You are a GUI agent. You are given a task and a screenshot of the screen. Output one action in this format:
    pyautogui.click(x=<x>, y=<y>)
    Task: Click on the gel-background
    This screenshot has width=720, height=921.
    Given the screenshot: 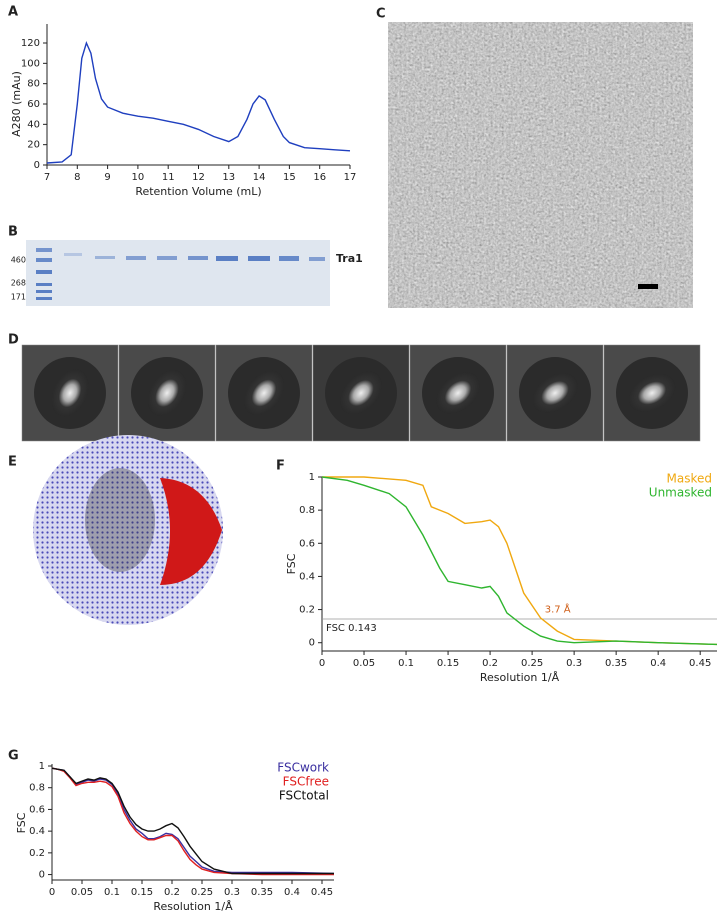 What is the action you would take?
    pyautogui.click(x=178, y=273)
    